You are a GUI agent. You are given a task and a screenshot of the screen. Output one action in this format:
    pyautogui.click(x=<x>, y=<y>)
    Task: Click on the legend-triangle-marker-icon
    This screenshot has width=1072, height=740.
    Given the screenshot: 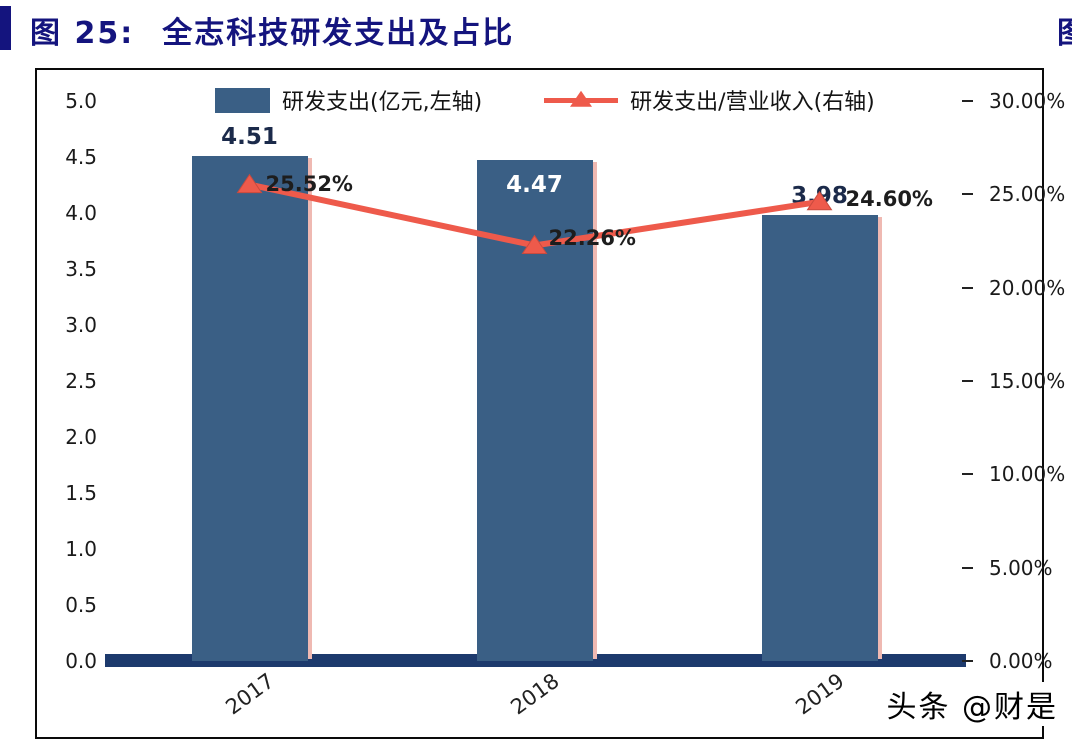 What is the action you would take?
    pyautogui.click(x=581, y=98)
    